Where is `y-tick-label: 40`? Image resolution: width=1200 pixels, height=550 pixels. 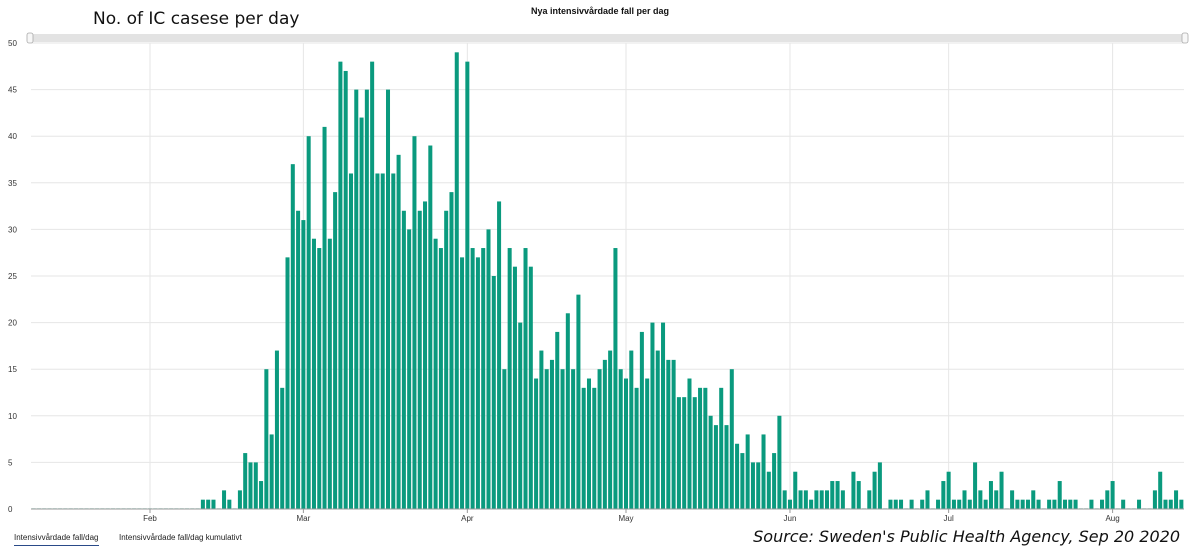 y-tick-label: 40 is located at coordinates (12, 136).